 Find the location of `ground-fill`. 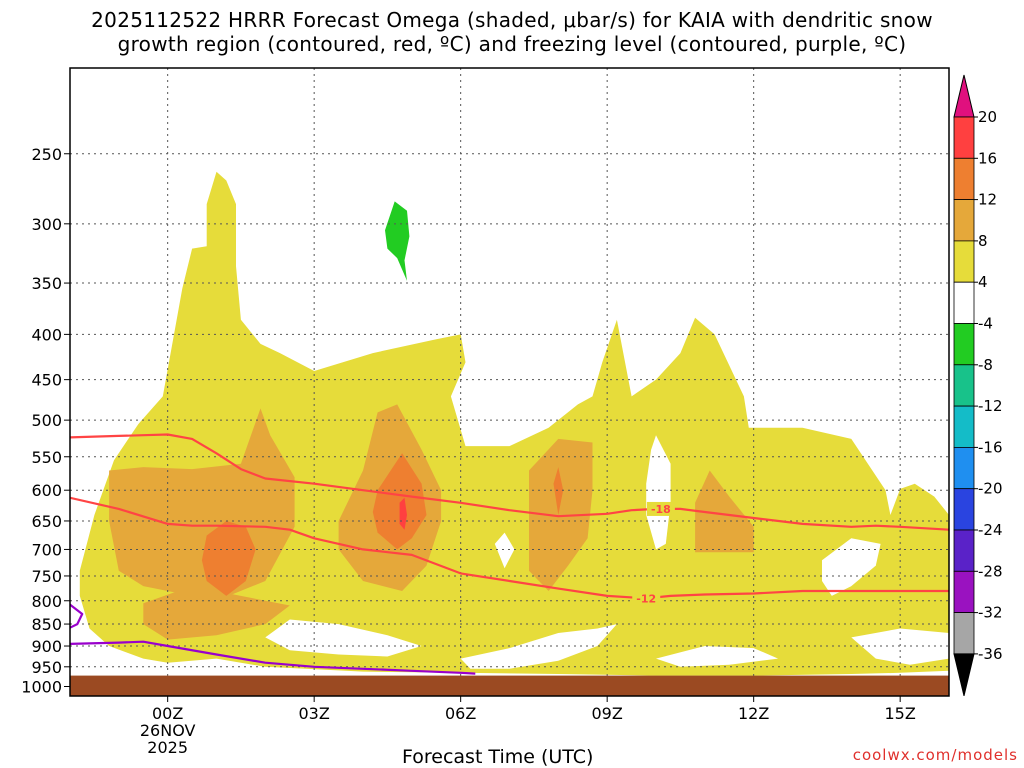

ground-fill is located at coordinates (509, 685).